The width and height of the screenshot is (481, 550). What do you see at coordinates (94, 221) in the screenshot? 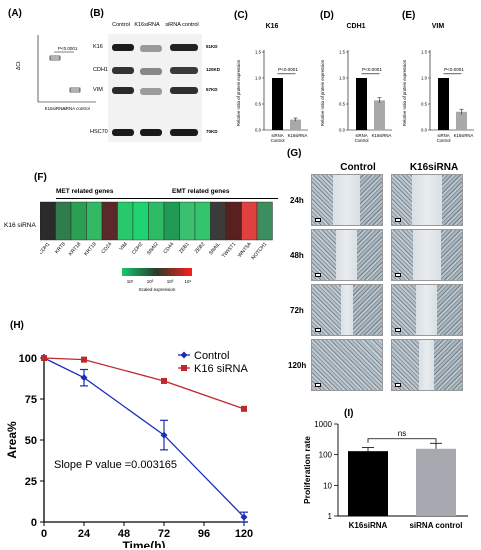
I see `heatmap-cell-krt19` at bounding box center [94, 221].